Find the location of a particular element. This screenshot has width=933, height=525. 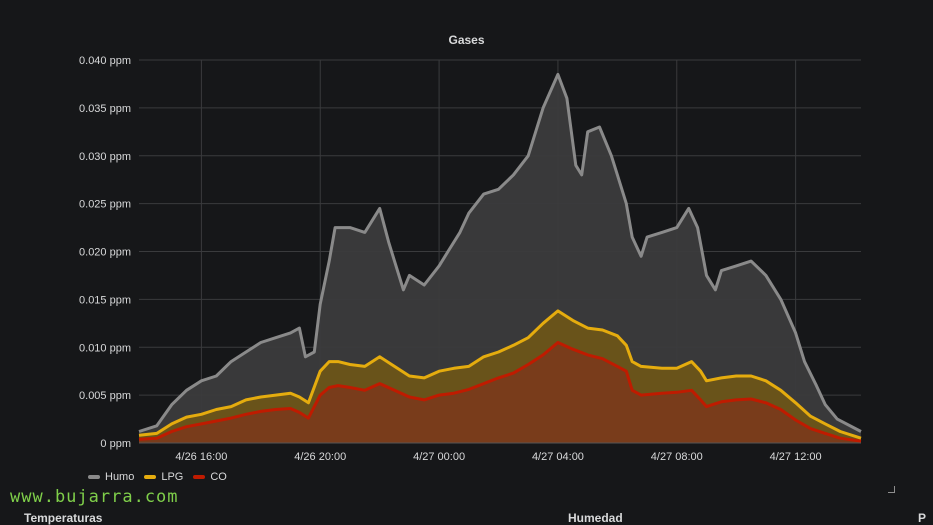

panel-title: Gases is located at coordinates (466, 40).